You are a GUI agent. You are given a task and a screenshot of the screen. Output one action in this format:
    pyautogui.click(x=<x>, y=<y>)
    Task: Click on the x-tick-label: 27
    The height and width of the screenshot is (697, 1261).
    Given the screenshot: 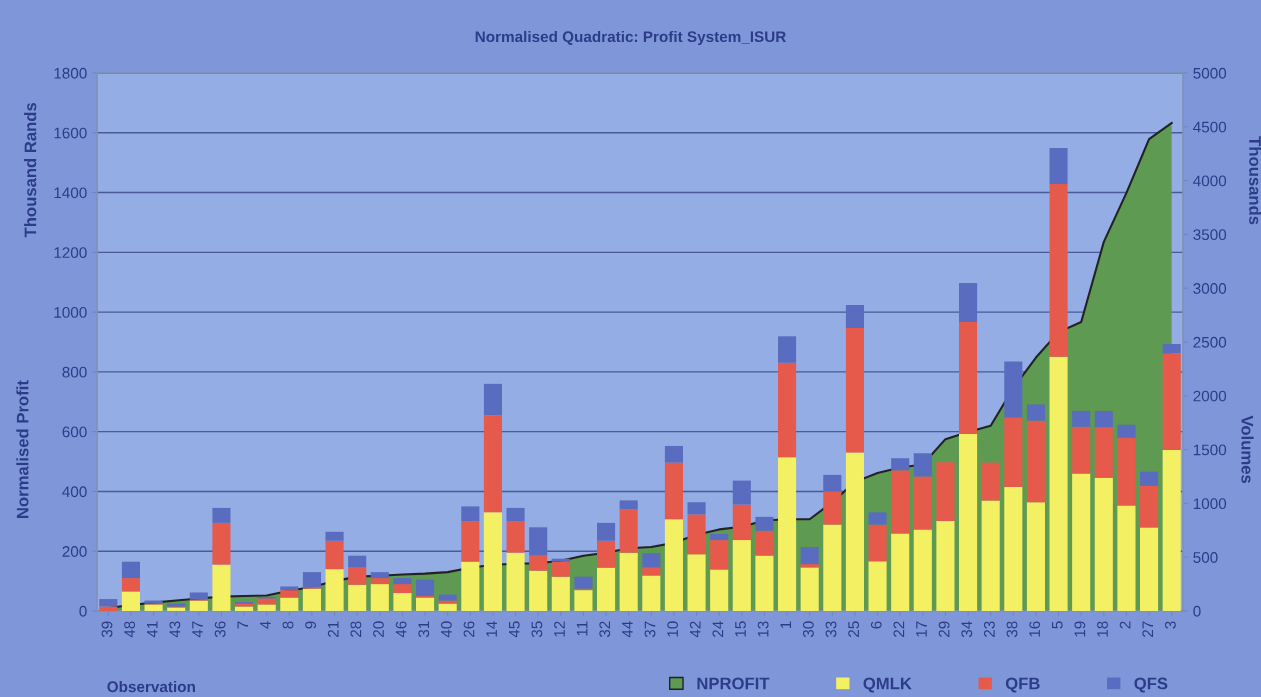 What is the action you would take?
    pyautogui.click(x=1148, y=629)
    